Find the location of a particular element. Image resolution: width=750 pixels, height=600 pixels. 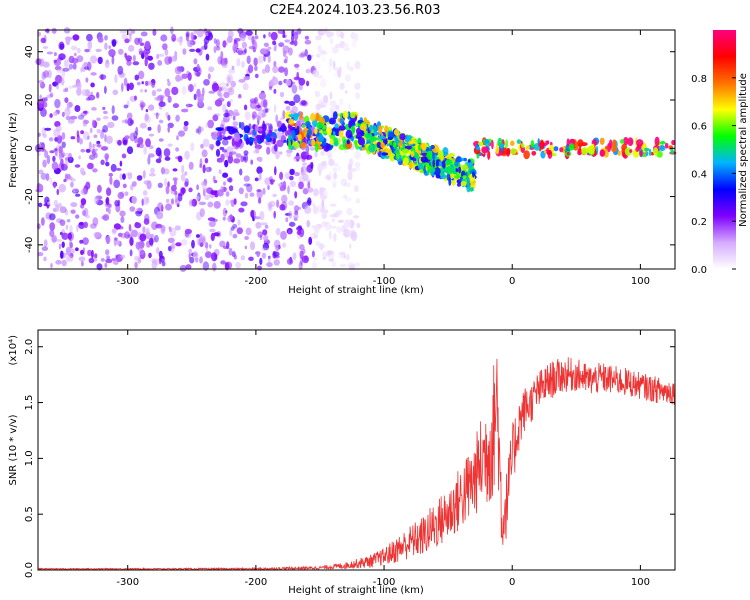

snr-y-label: SNR (10 * v/v) is located at coordinates (13, 449).